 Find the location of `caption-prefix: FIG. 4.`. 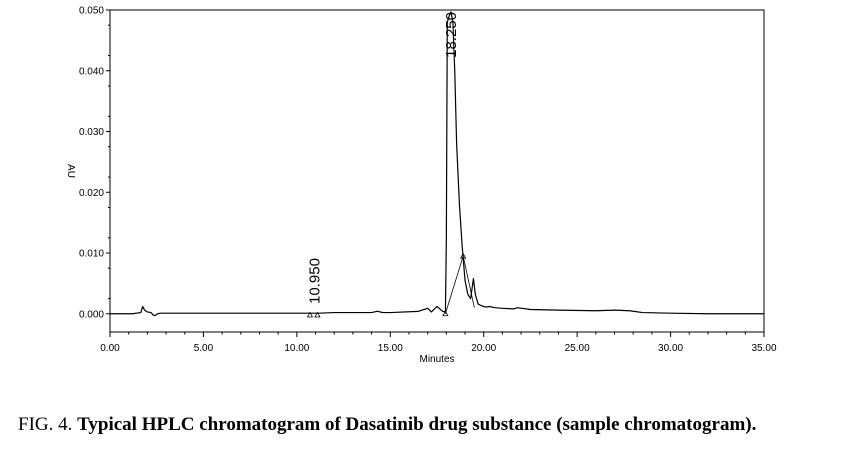

caption-prefix: FIG. 4. is located at coordinates (48, 424).